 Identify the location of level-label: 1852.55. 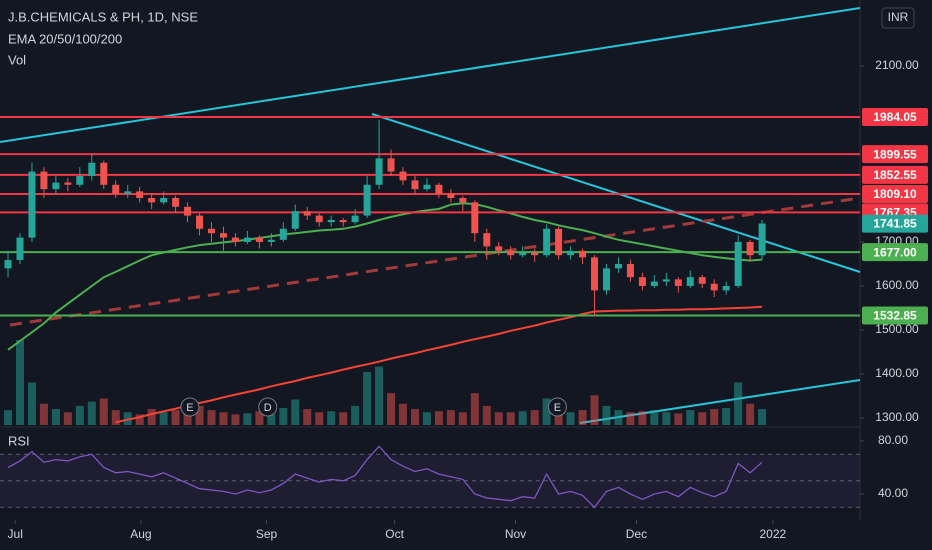
(895, 175).